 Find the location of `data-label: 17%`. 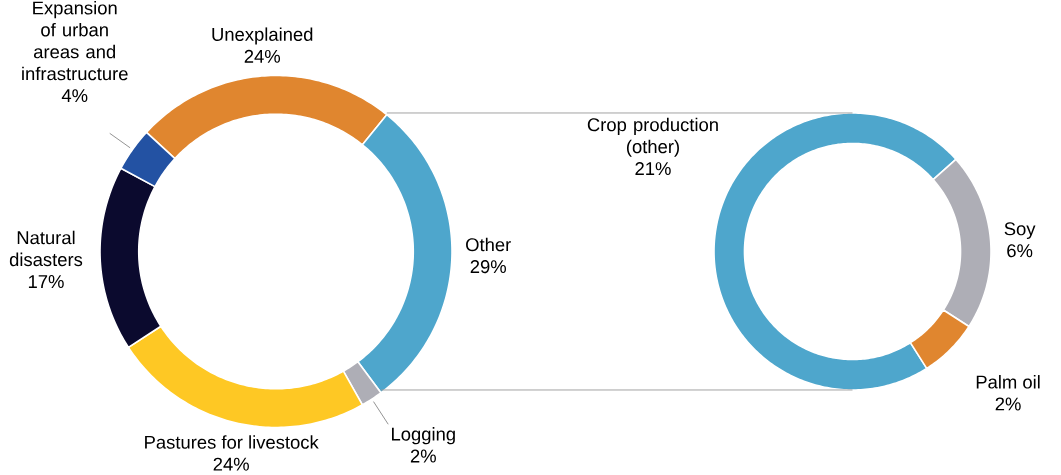

data-label: 17% is located at coordinates (46, 282).